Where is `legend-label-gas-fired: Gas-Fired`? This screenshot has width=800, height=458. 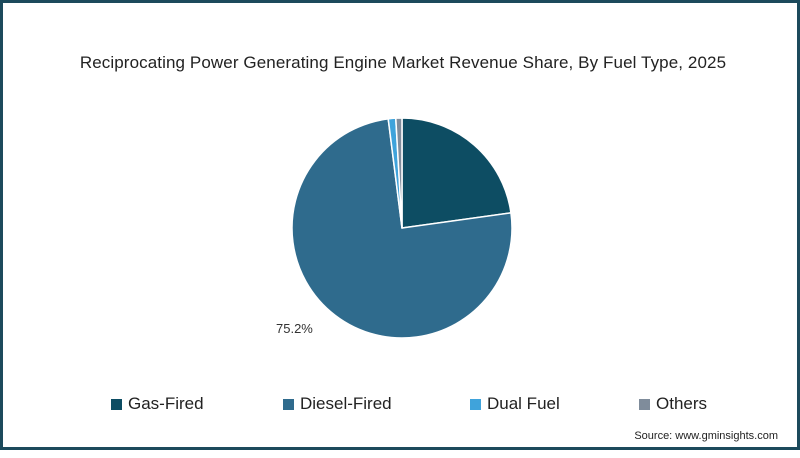 legend-label-gas-fired: Gas-Fired is located at coordinates (166, 403).